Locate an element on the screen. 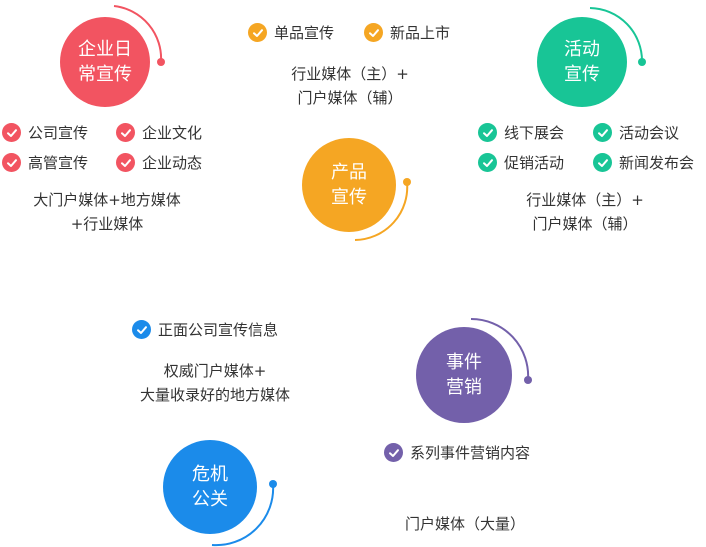 This screenshot has width=706, height=547. crisis-item-label: 正面公司宣传信息 is located at coordinates (218, 330).